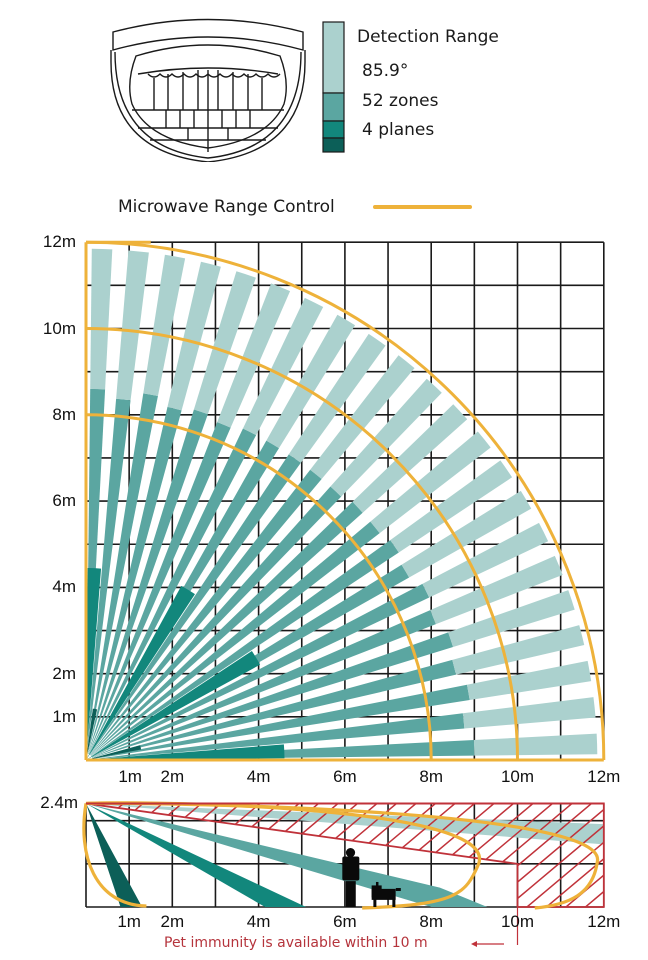 This screenshot has height=960, width=648. Describe the element at coordinates (130, 777) in the screenshot. I see `top-view-x-tick-label: 1m` at that location.